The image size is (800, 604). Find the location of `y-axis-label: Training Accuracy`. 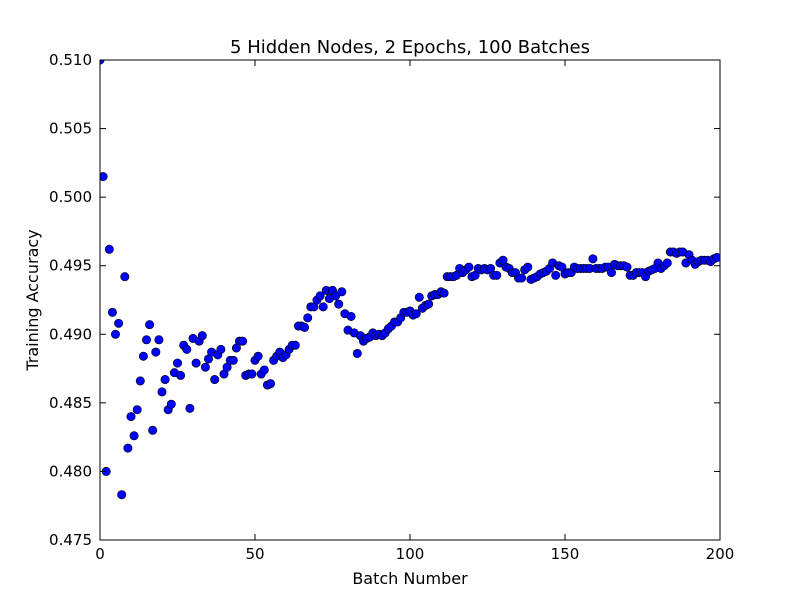

y-axis-label: Training Accuracy is located at coordinates (32, 300).